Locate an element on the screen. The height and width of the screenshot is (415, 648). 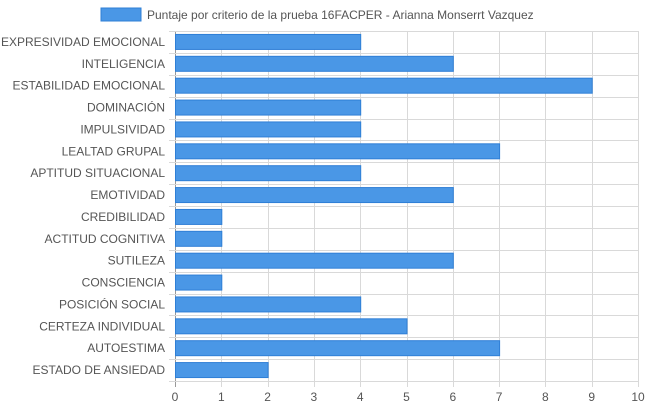
x-axis-labels: 0 1 2 3 4 5 6 7 8 9 10 is located at coordinates (408, 397).